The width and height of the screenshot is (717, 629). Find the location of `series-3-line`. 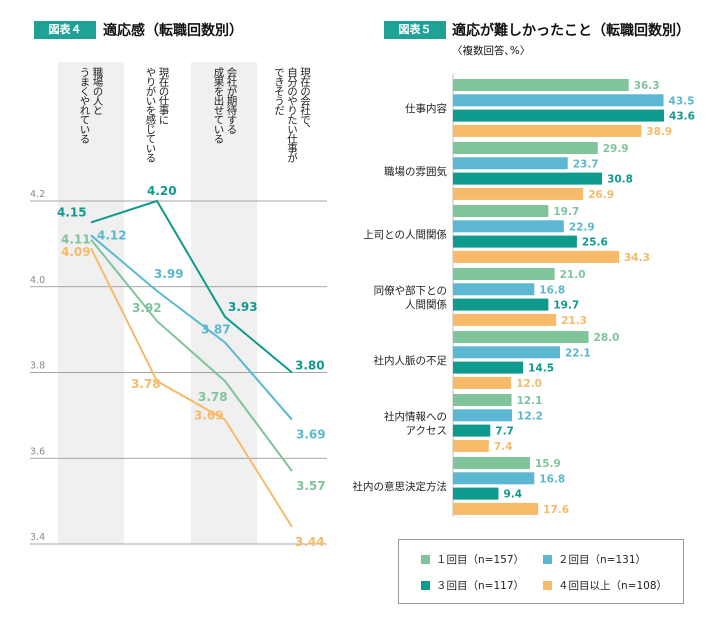

series-3-line is located at coordinates (191, 286).